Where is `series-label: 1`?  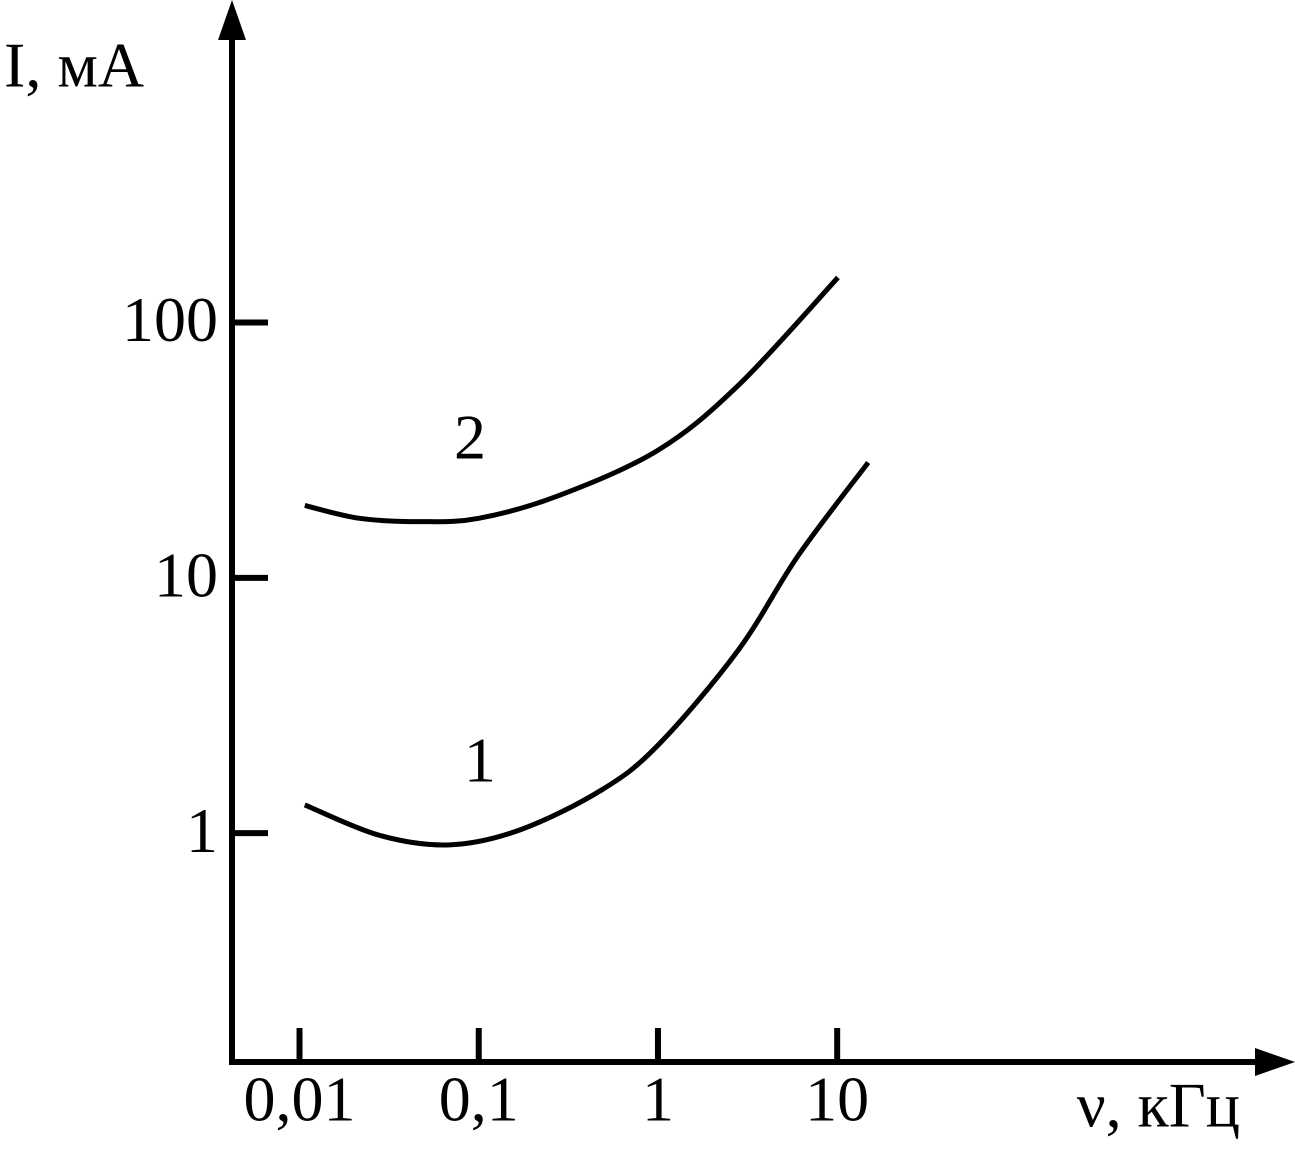 series-label: 1 is located at coordinates (480, 760).